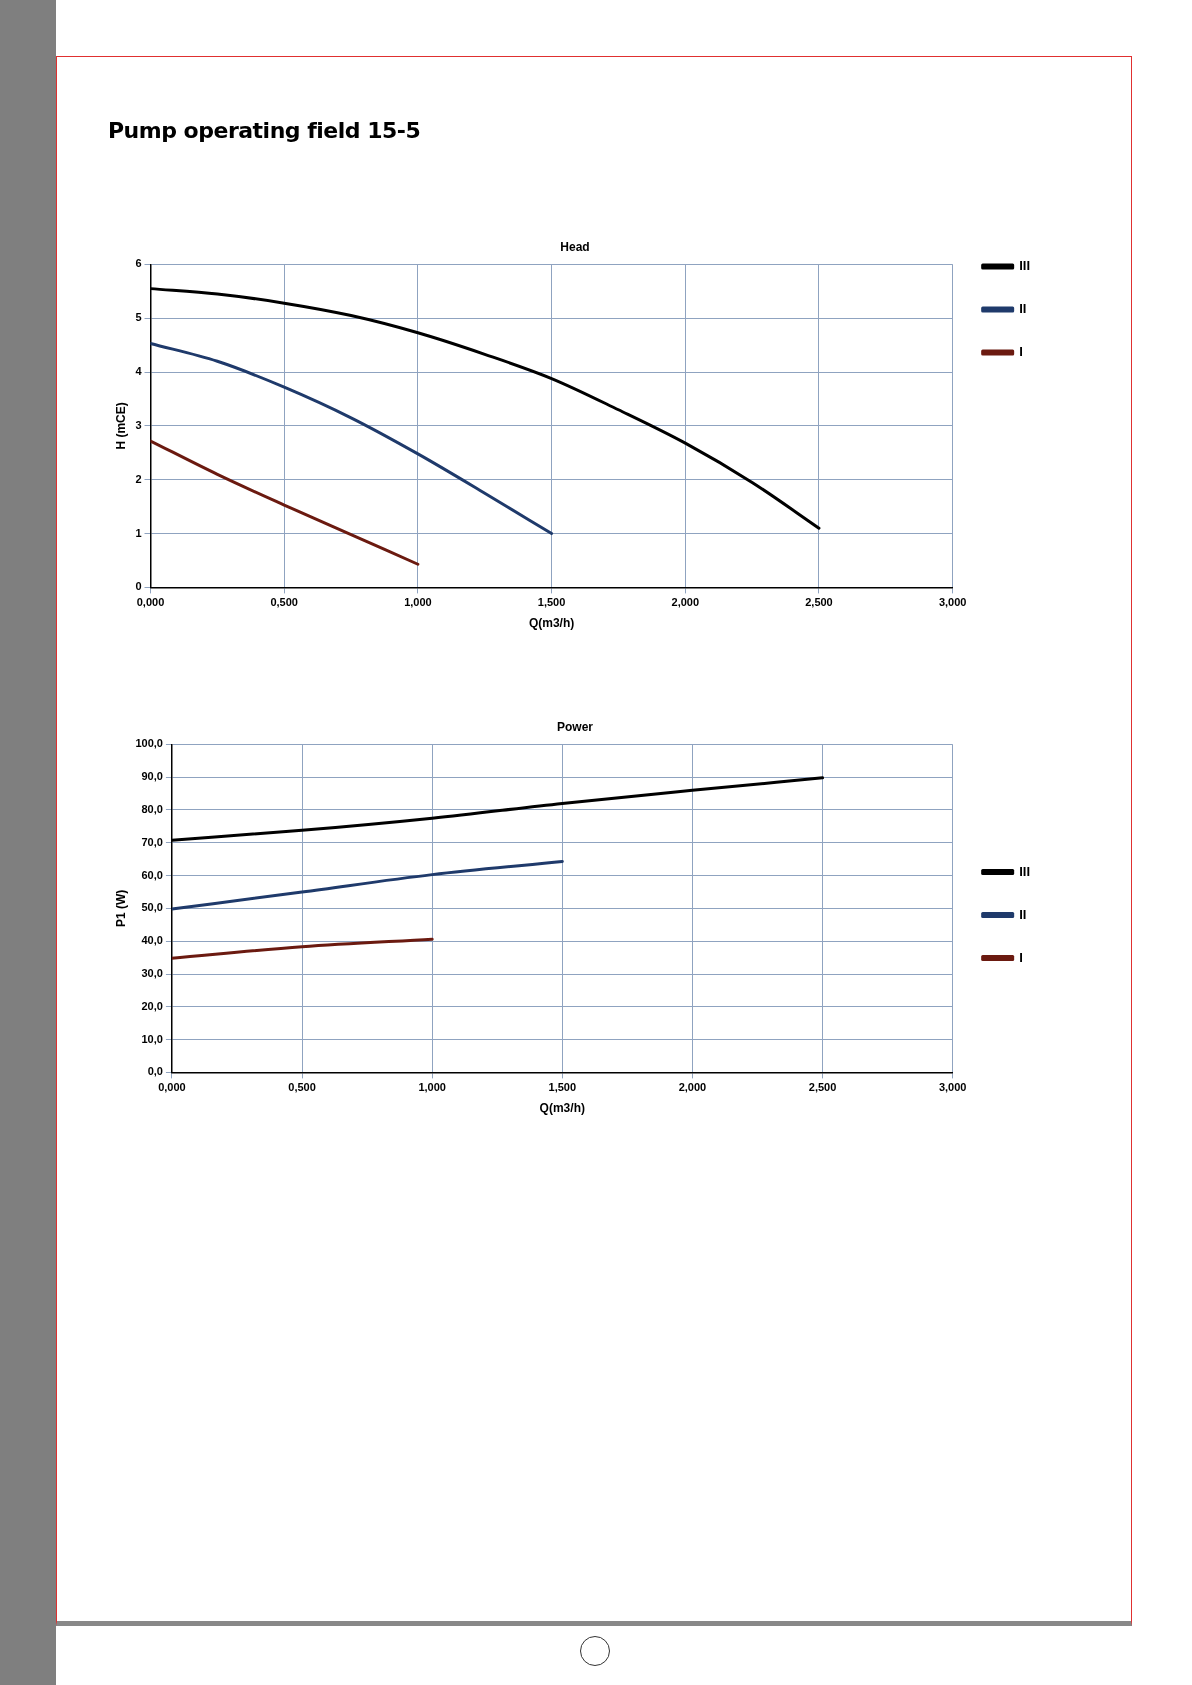  Describe the element at coordinates (155, 1071) in the screenshot. I see `y-tick-label: 0,0` at that location.